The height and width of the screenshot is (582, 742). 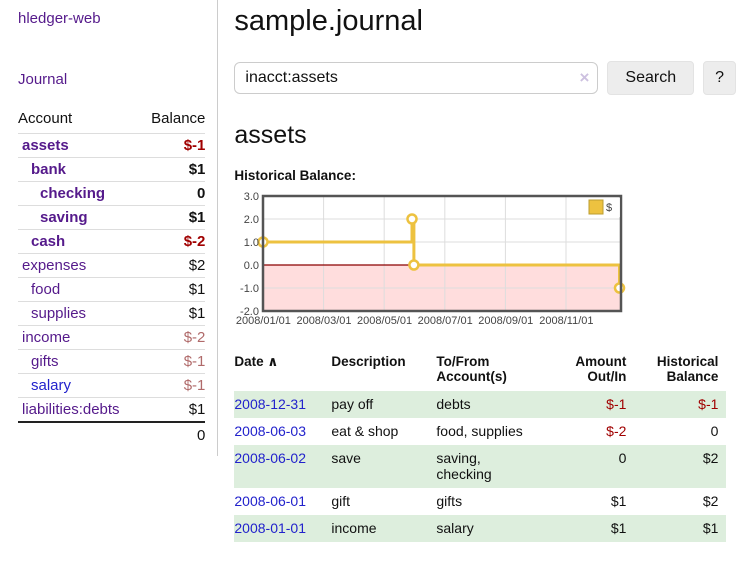 What do you see at coordinates (354, 528) in the screenshot?
I see `transaction-description: income` at bounding box center [354, 528].